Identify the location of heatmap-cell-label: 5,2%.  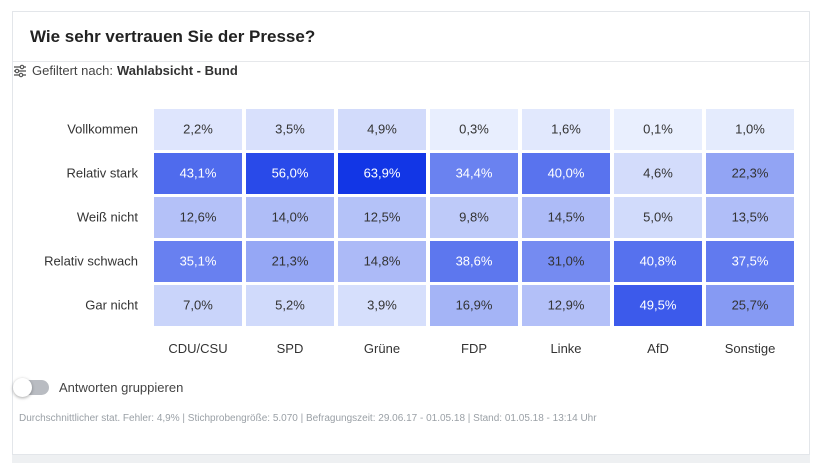
(290, 305).